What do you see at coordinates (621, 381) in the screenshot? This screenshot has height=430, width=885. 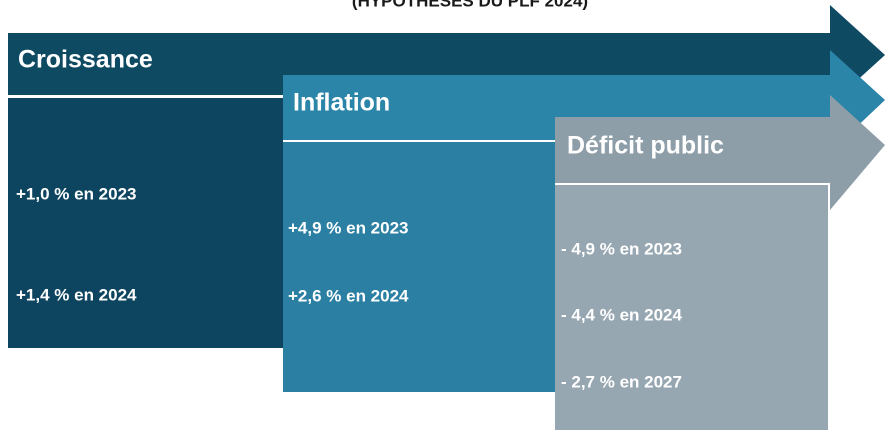 I see `column-line: - 2,7 % en 2027` at bounding box center [621, 381].